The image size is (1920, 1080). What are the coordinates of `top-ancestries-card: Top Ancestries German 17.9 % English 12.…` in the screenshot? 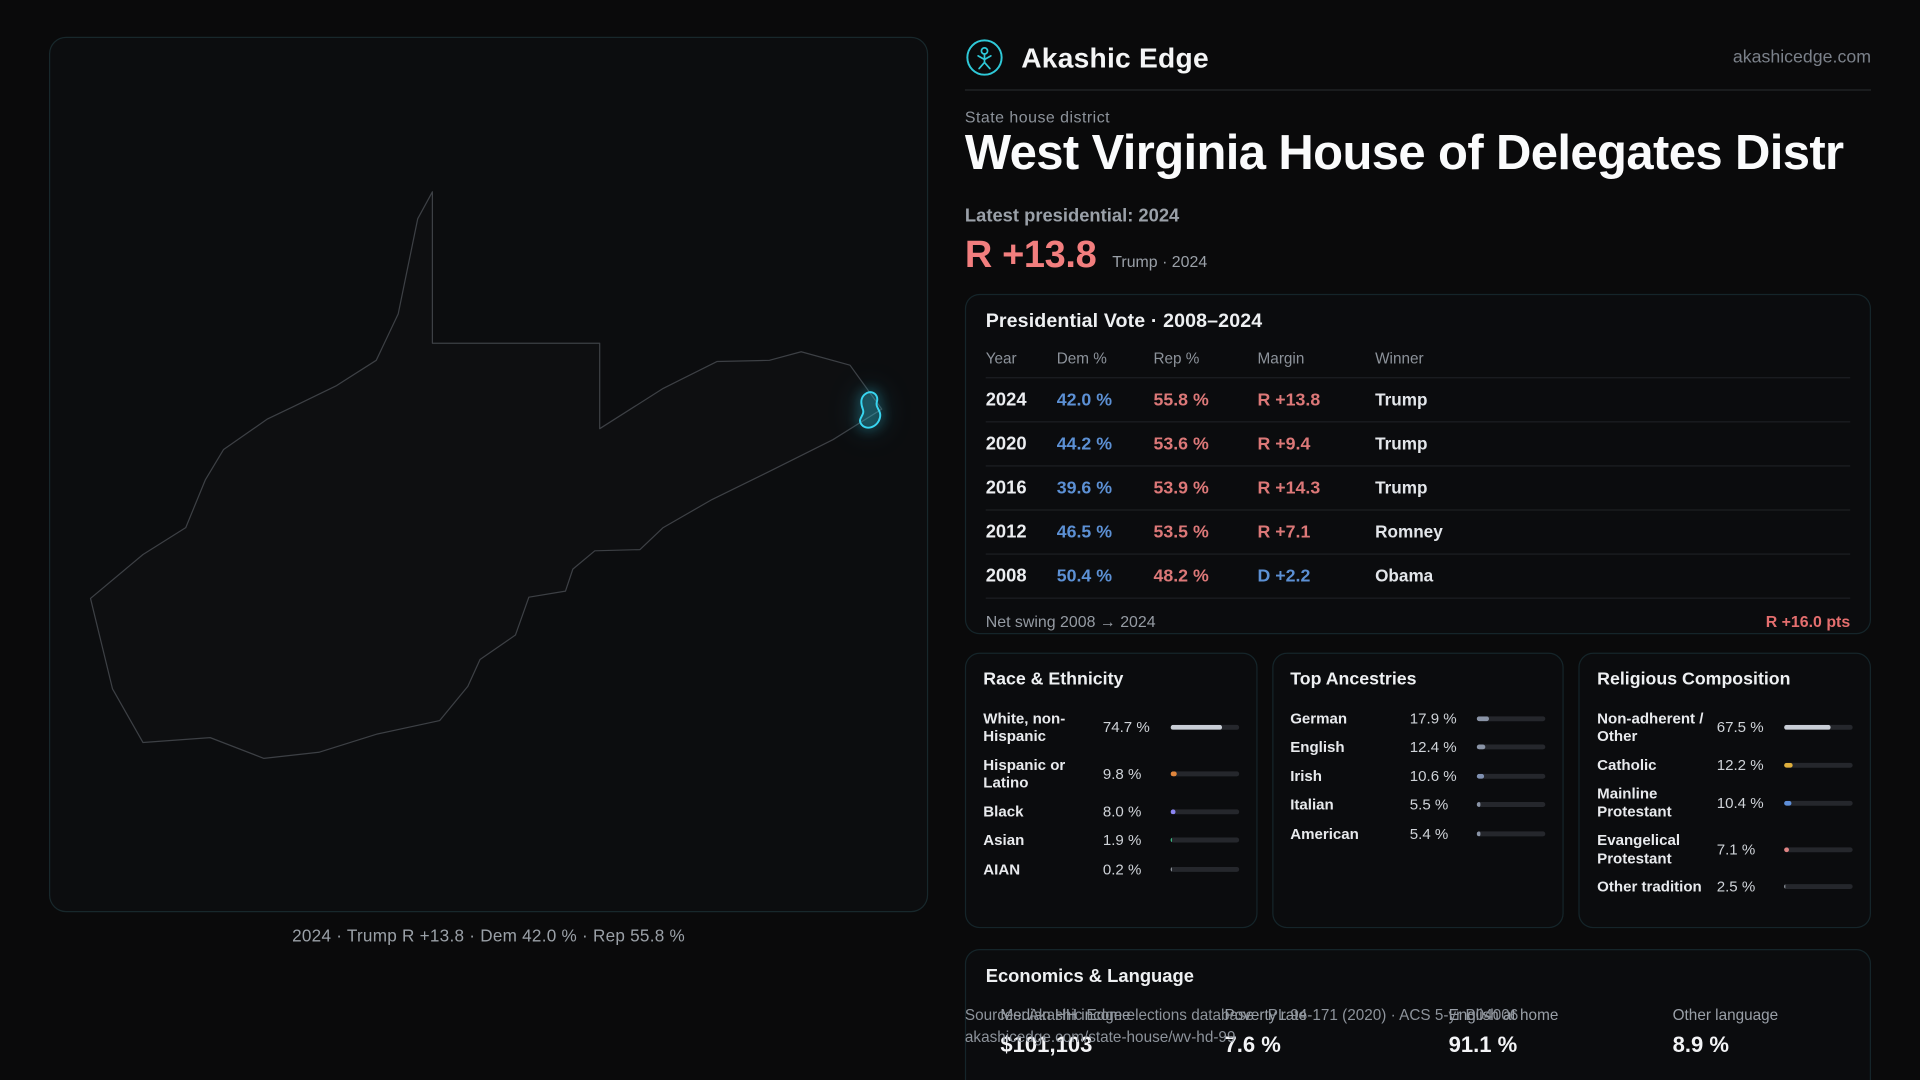 It's located at (1418, 790).